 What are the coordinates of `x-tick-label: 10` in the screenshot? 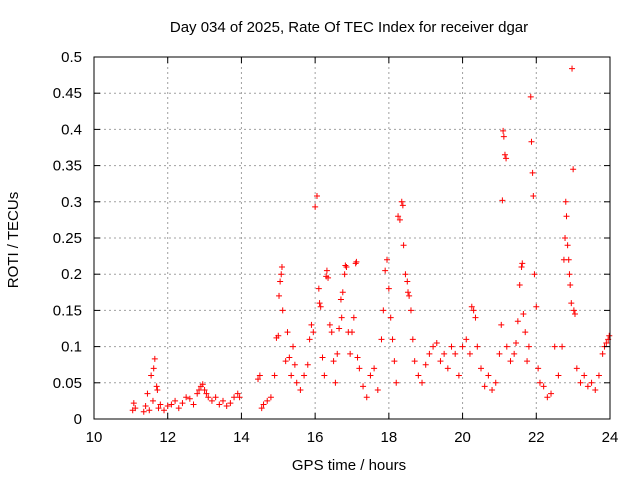 It's located at (94, 437).